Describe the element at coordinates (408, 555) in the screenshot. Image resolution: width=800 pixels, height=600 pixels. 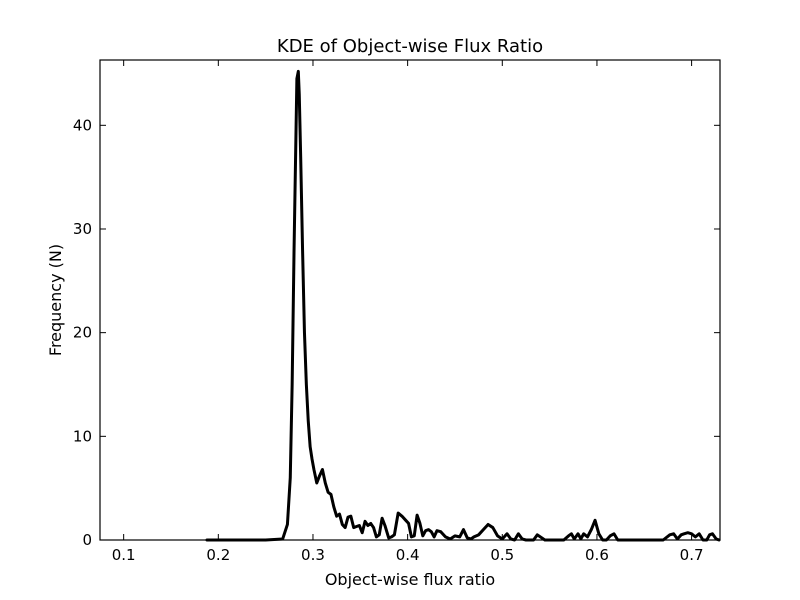
I see `x-tick-label: 0.4` at that location.